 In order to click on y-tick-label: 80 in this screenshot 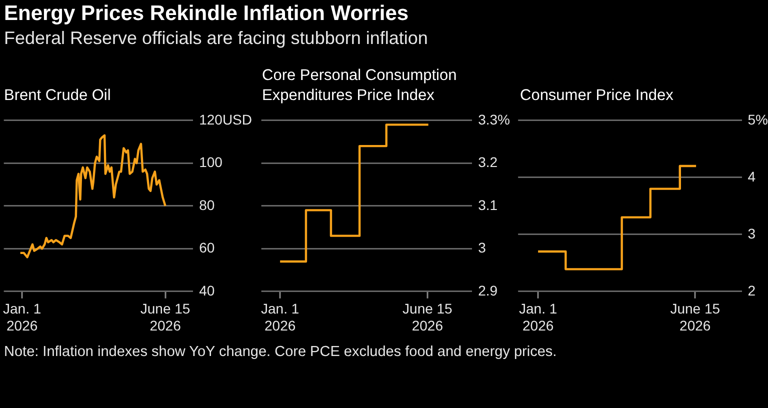, I will do `click(207, 204)`.